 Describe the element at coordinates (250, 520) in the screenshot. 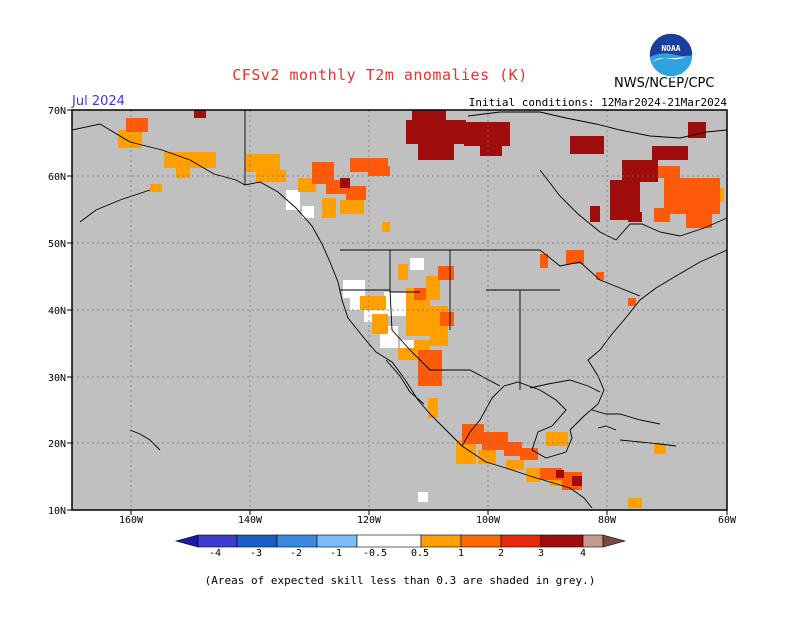

I see `lon-label: 140W` at that location.